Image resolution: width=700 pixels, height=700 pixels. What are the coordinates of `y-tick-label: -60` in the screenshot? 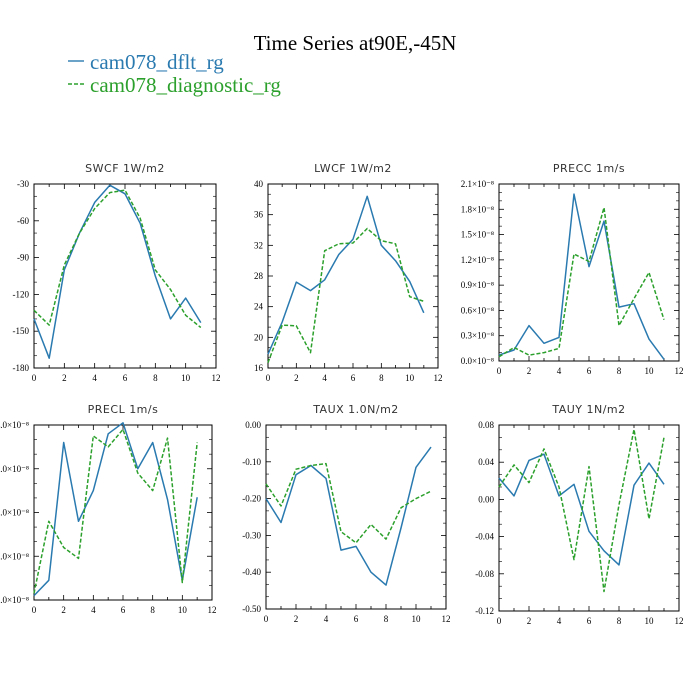 It's located at (23, 221).